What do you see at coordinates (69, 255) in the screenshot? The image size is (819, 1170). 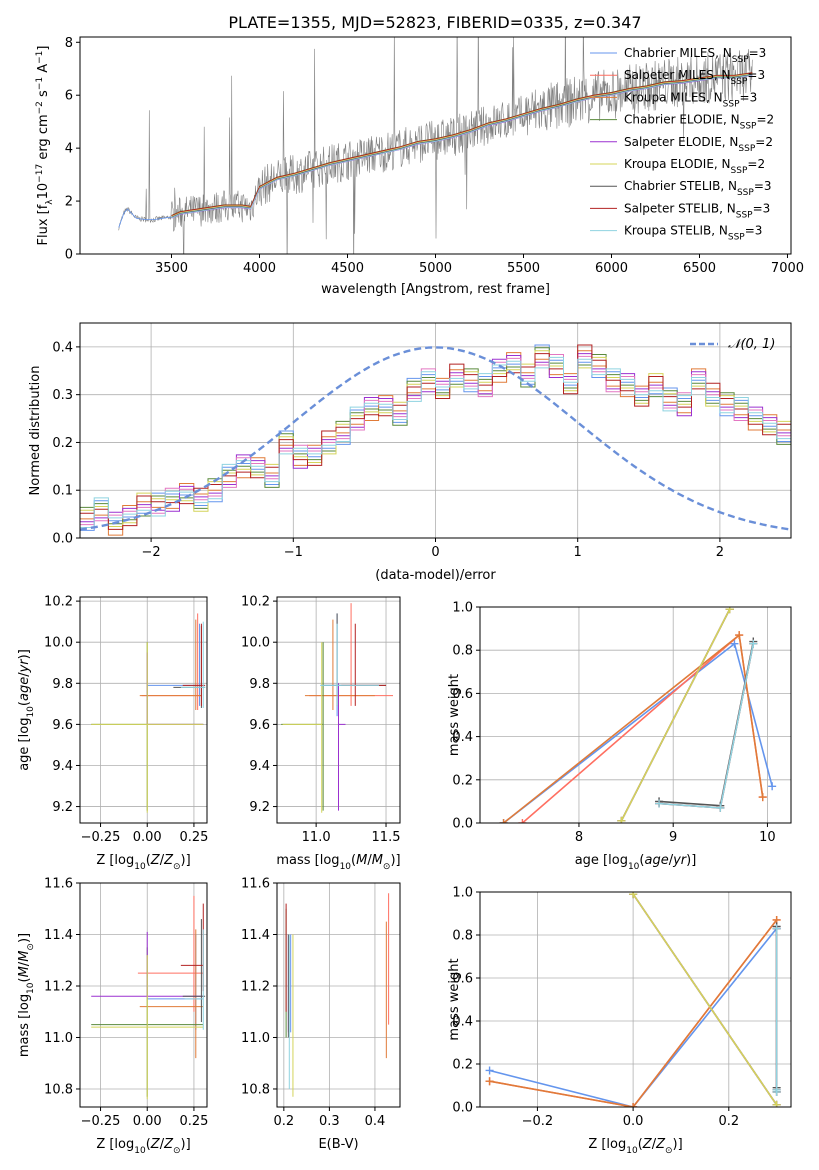 I see `tick-label-y: 0` at bounding box center [69, 255].